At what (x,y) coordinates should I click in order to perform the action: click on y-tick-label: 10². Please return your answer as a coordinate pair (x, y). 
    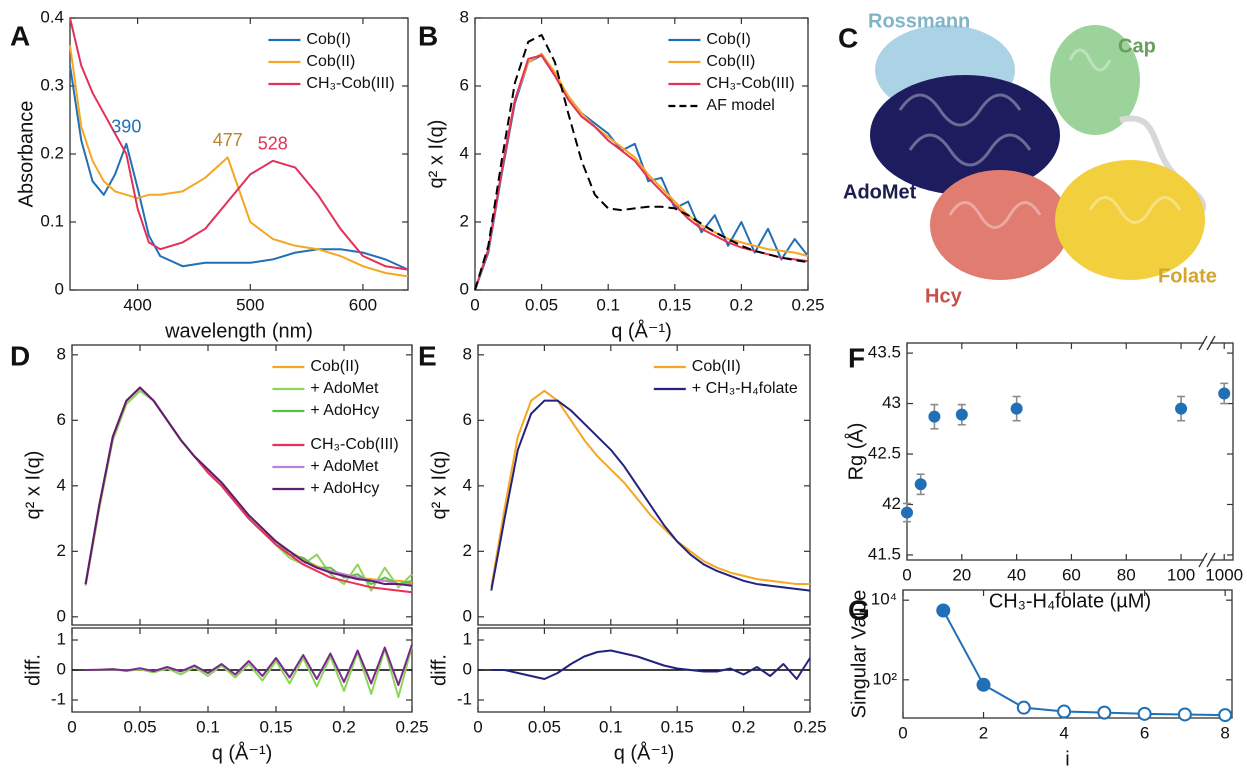
    Looking at the image, I should click on (884, 678).